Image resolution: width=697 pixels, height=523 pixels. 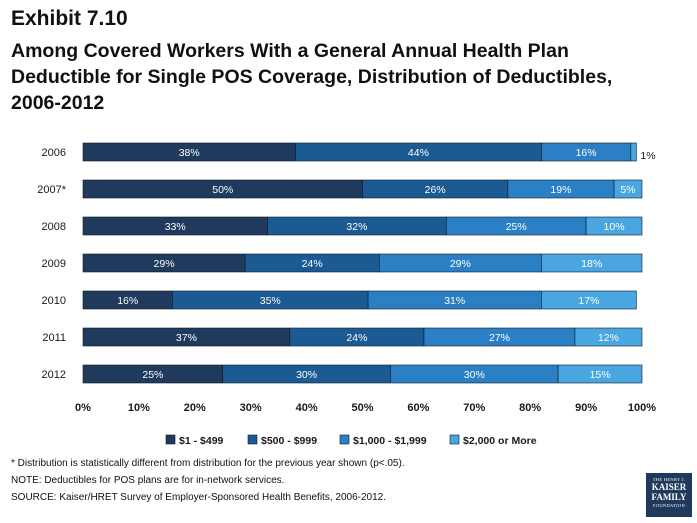 What do you see at coordinates (669, 479) in the screenshot?
I see `logo-line-1: THE HENRY J.` at bounding box center [669, 479].